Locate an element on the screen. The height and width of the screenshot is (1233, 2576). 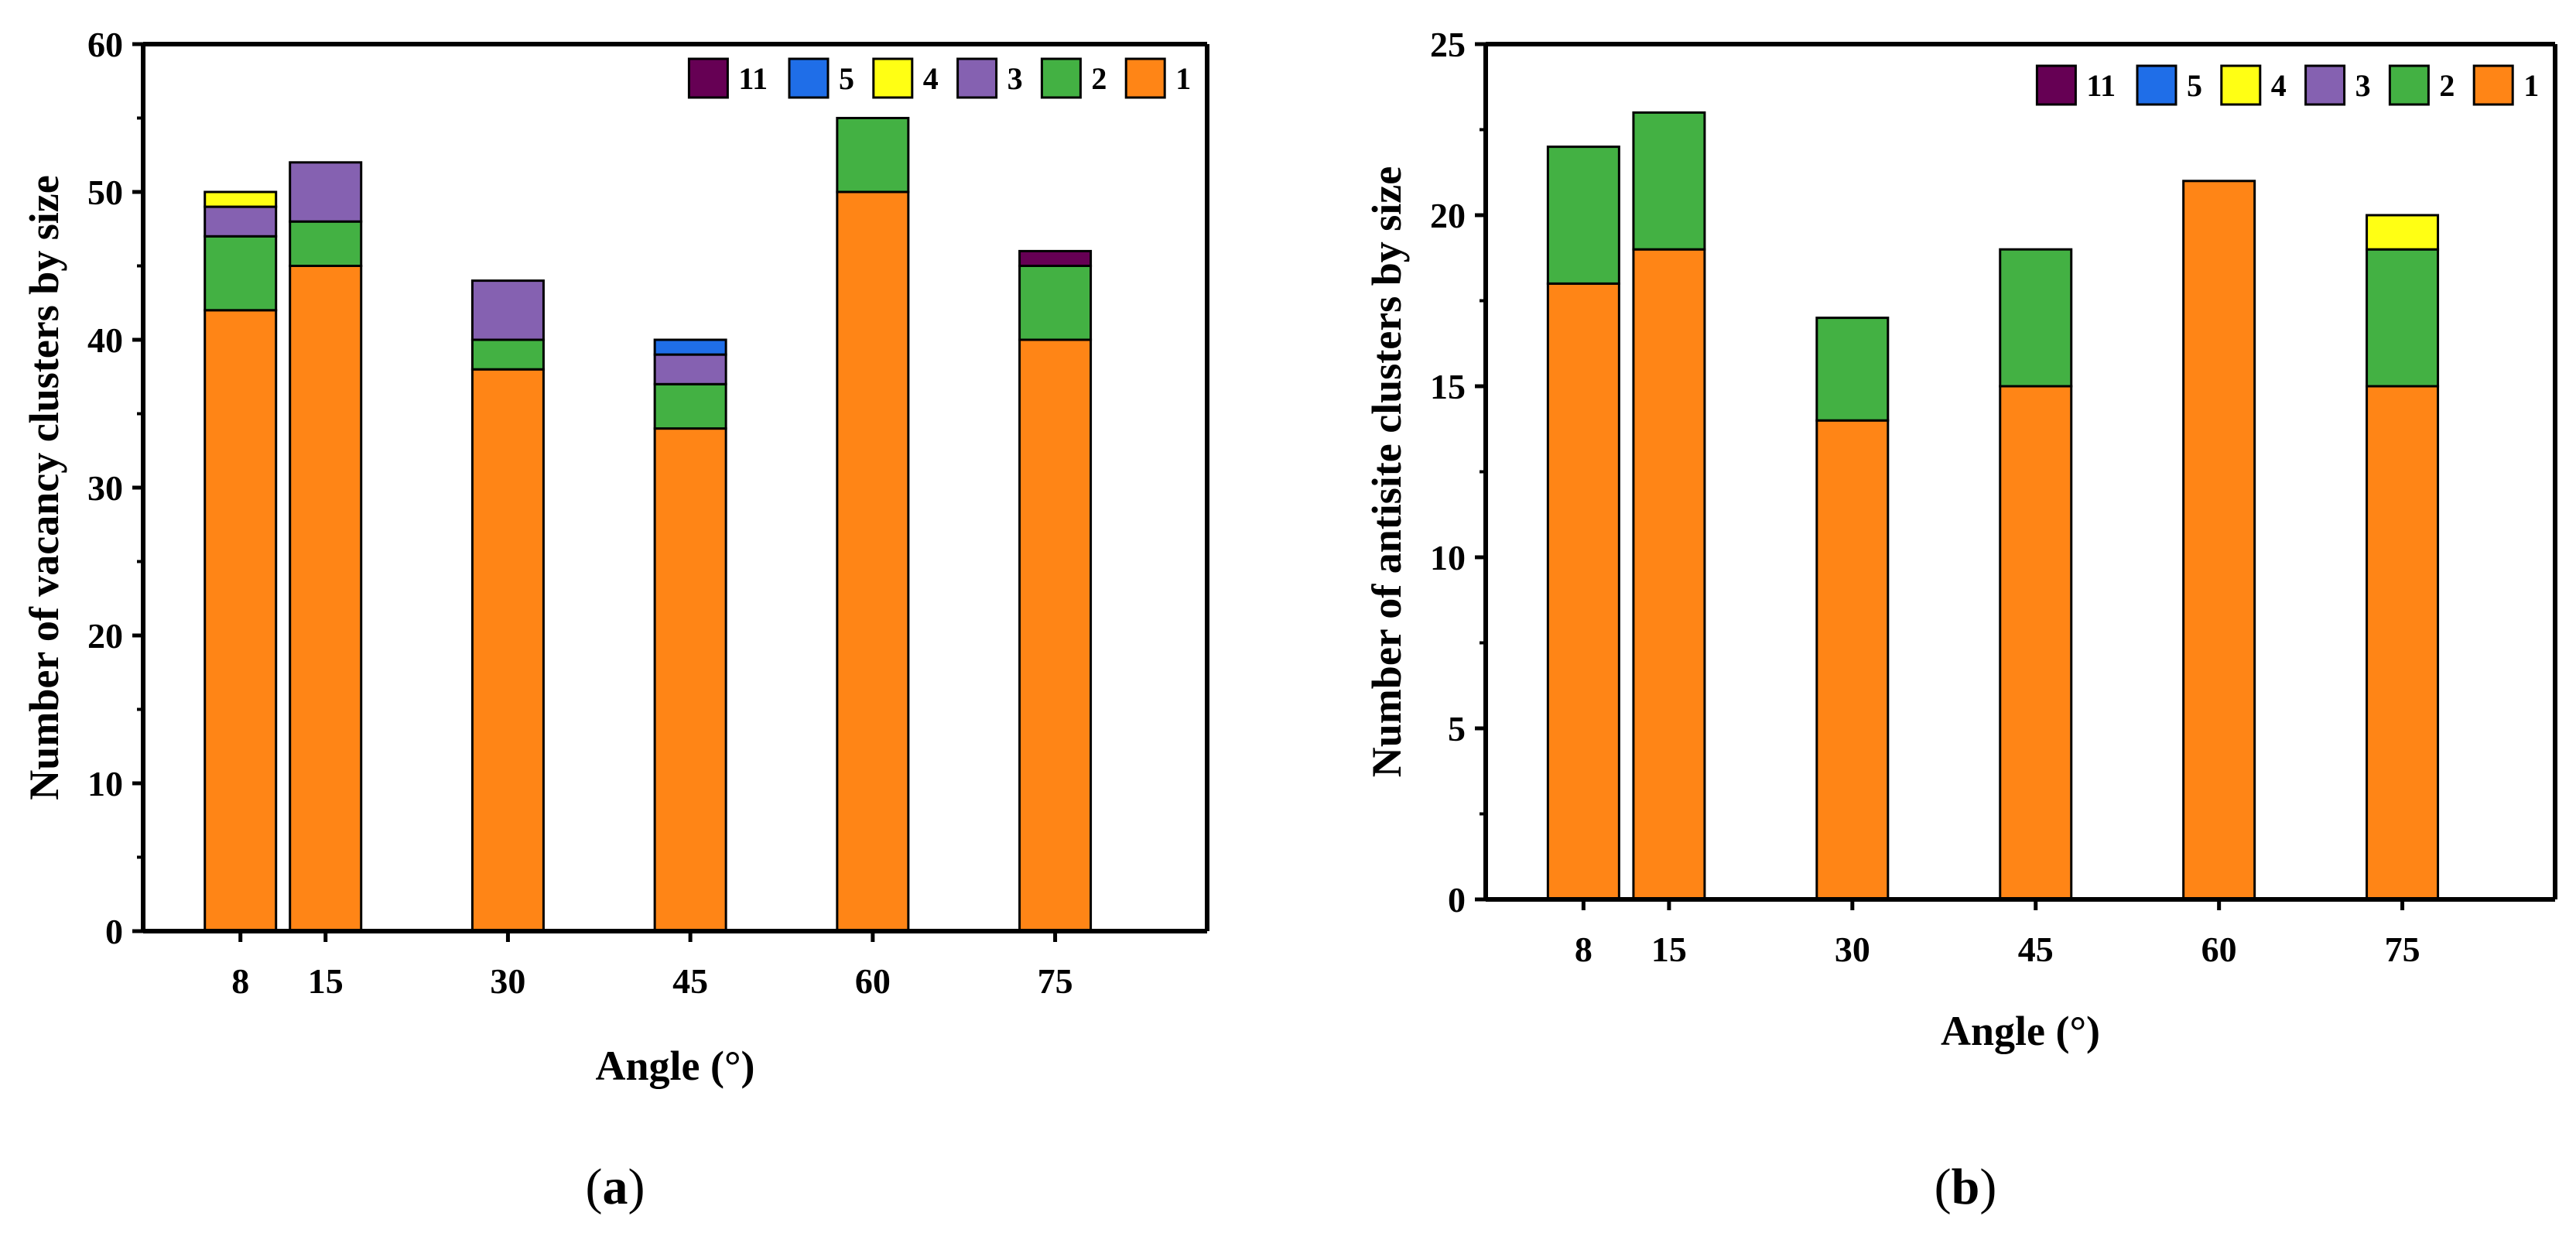
y-tick-label-50: 50 is located at coordinates (105, 192).